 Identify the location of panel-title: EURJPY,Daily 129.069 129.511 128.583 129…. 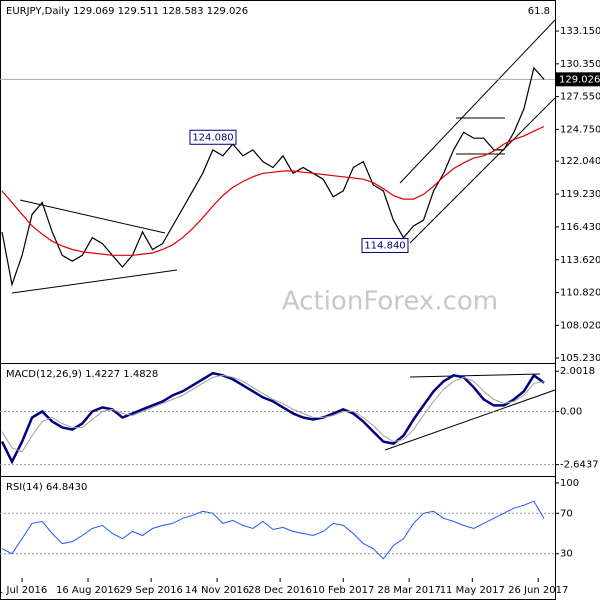
(127, 11).